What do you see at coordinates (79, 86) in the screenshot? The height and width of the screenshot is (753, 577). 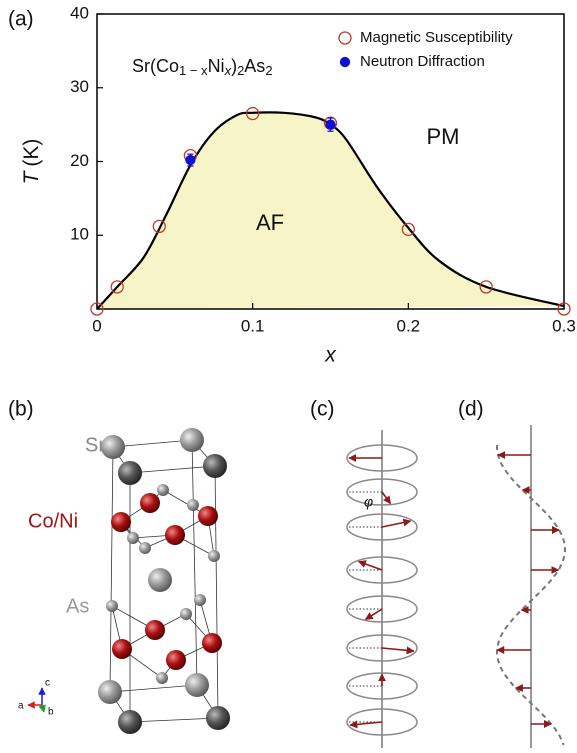 I see `y-tick-label: 30` at bounding box center [79, 86].